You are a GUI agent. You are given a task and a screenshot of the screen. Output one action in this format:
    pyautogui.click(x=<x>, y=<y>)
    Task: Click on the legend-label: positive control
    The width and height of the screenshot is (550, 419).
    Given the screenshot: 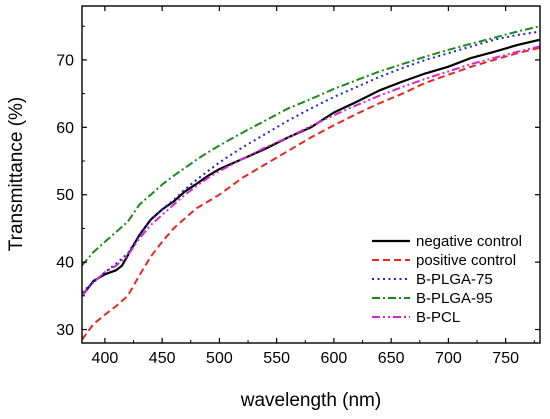 What is the action you would take?
    pyautogui.click(x=466, y=260)
    